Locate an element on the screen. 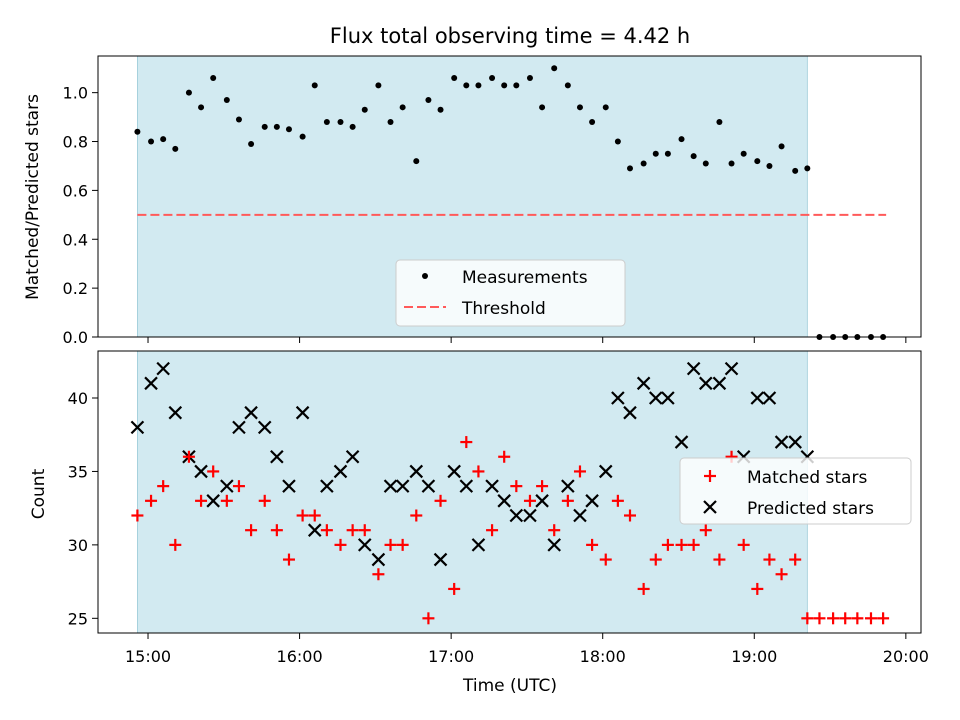 The width and height of the screenshot is (960, 720). legend-matched-label: Matched stars is located at coordinates (807, 478).